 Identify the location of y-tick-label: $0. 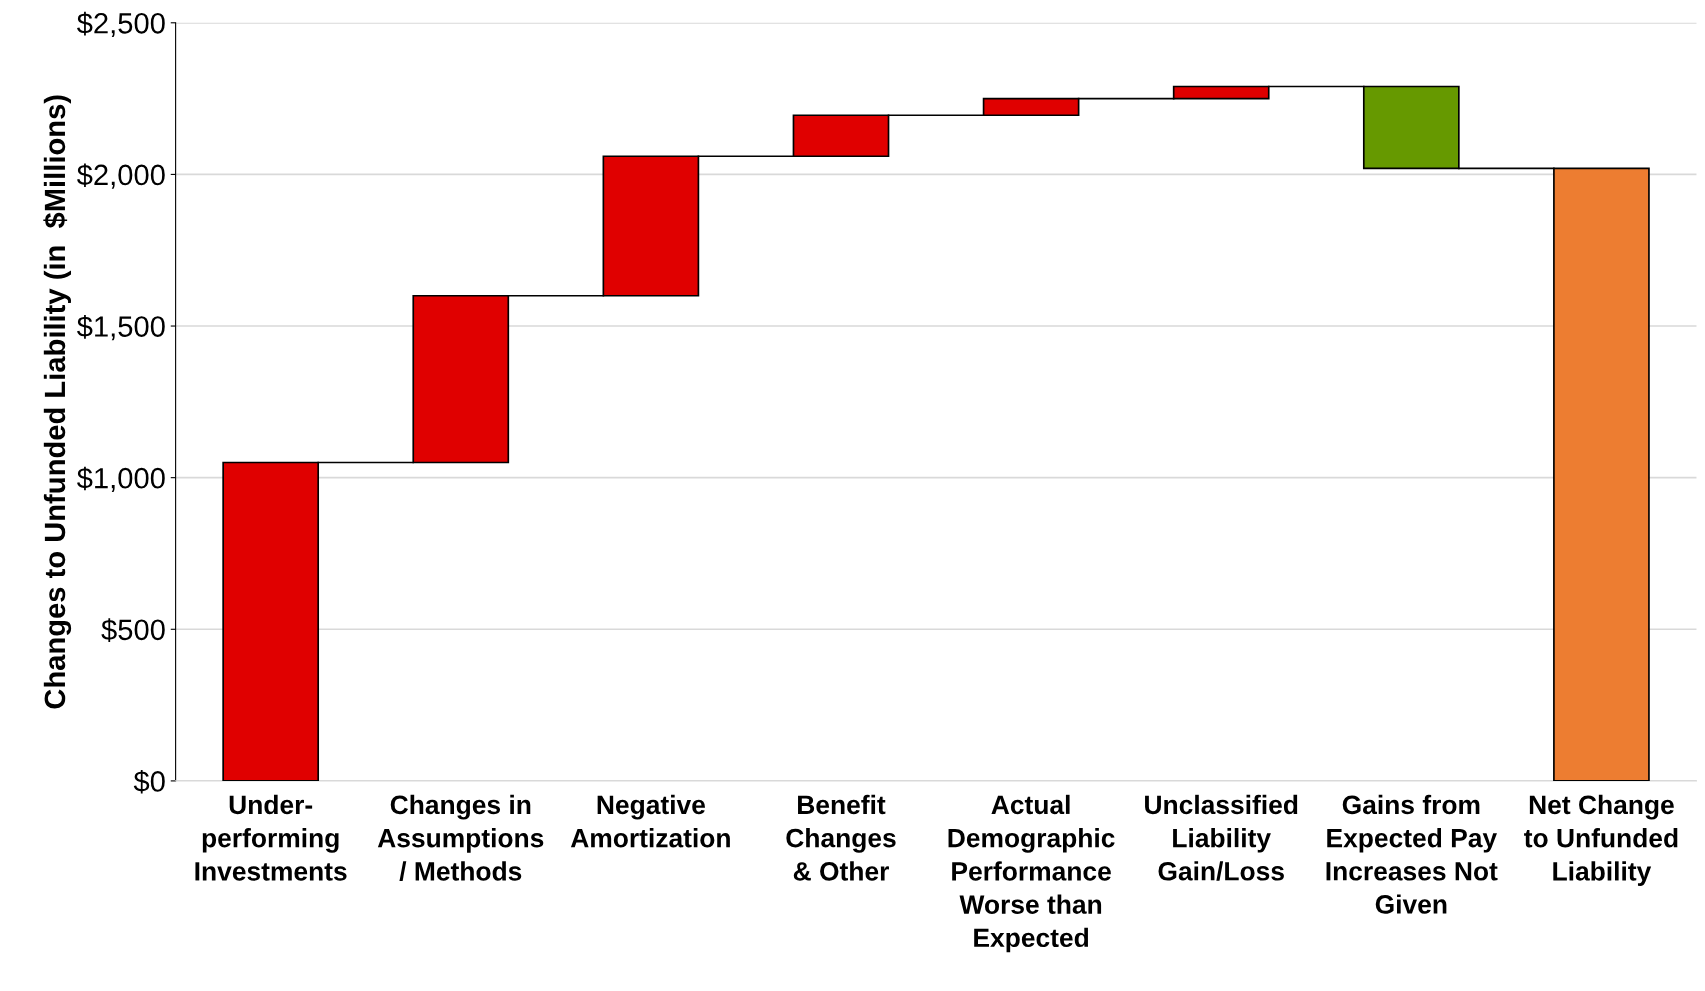
(149, 781).